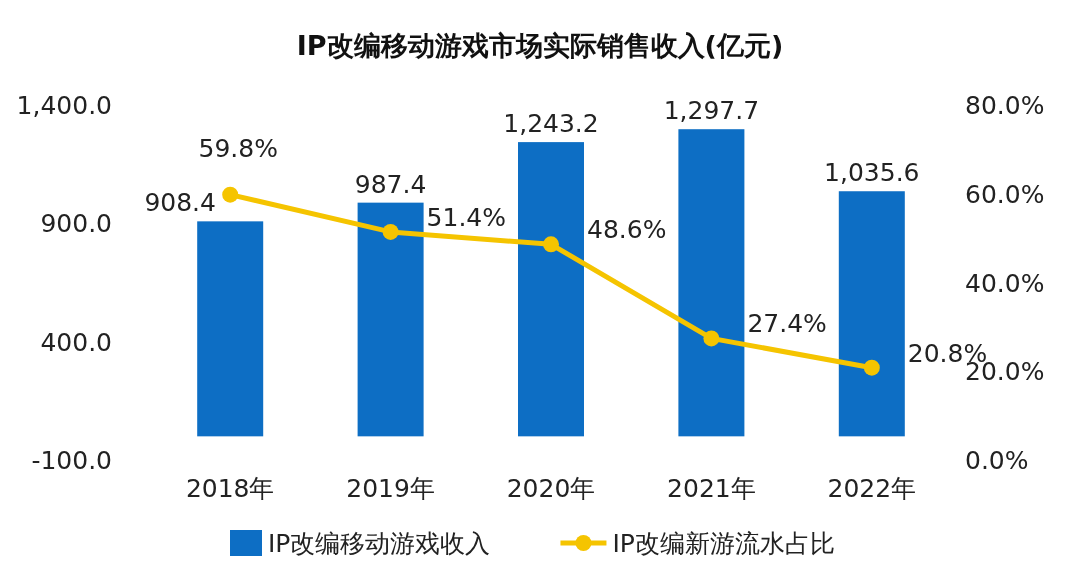 The width and height of the screenshot is (1080, 581). What do you see at coordinates (872, 488) in the screenshot?
I see `x-tick-label: 2022年` at bounding box center [872, 488].